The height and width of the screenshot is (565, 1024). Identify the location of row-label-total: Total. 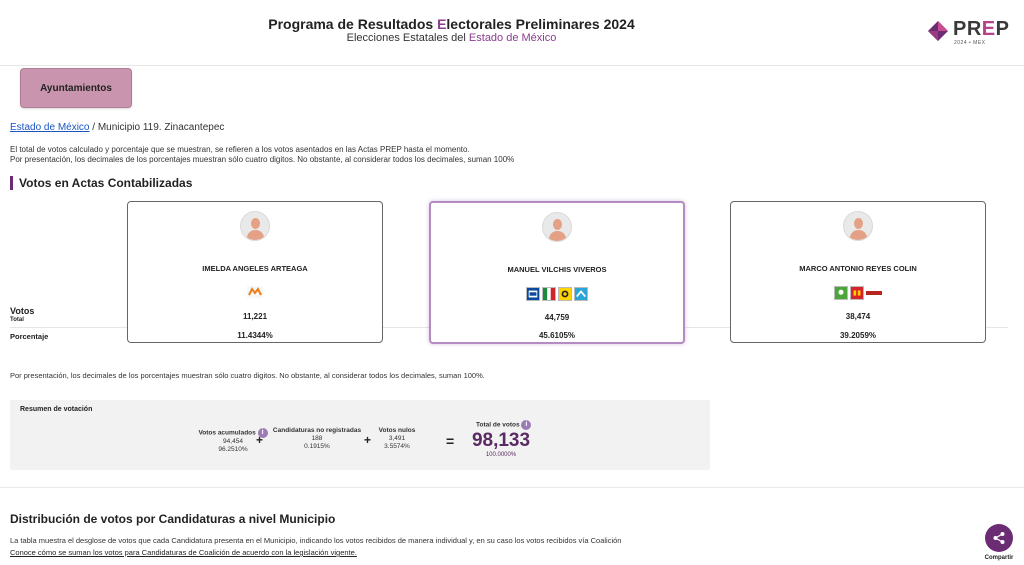
(17, 320).